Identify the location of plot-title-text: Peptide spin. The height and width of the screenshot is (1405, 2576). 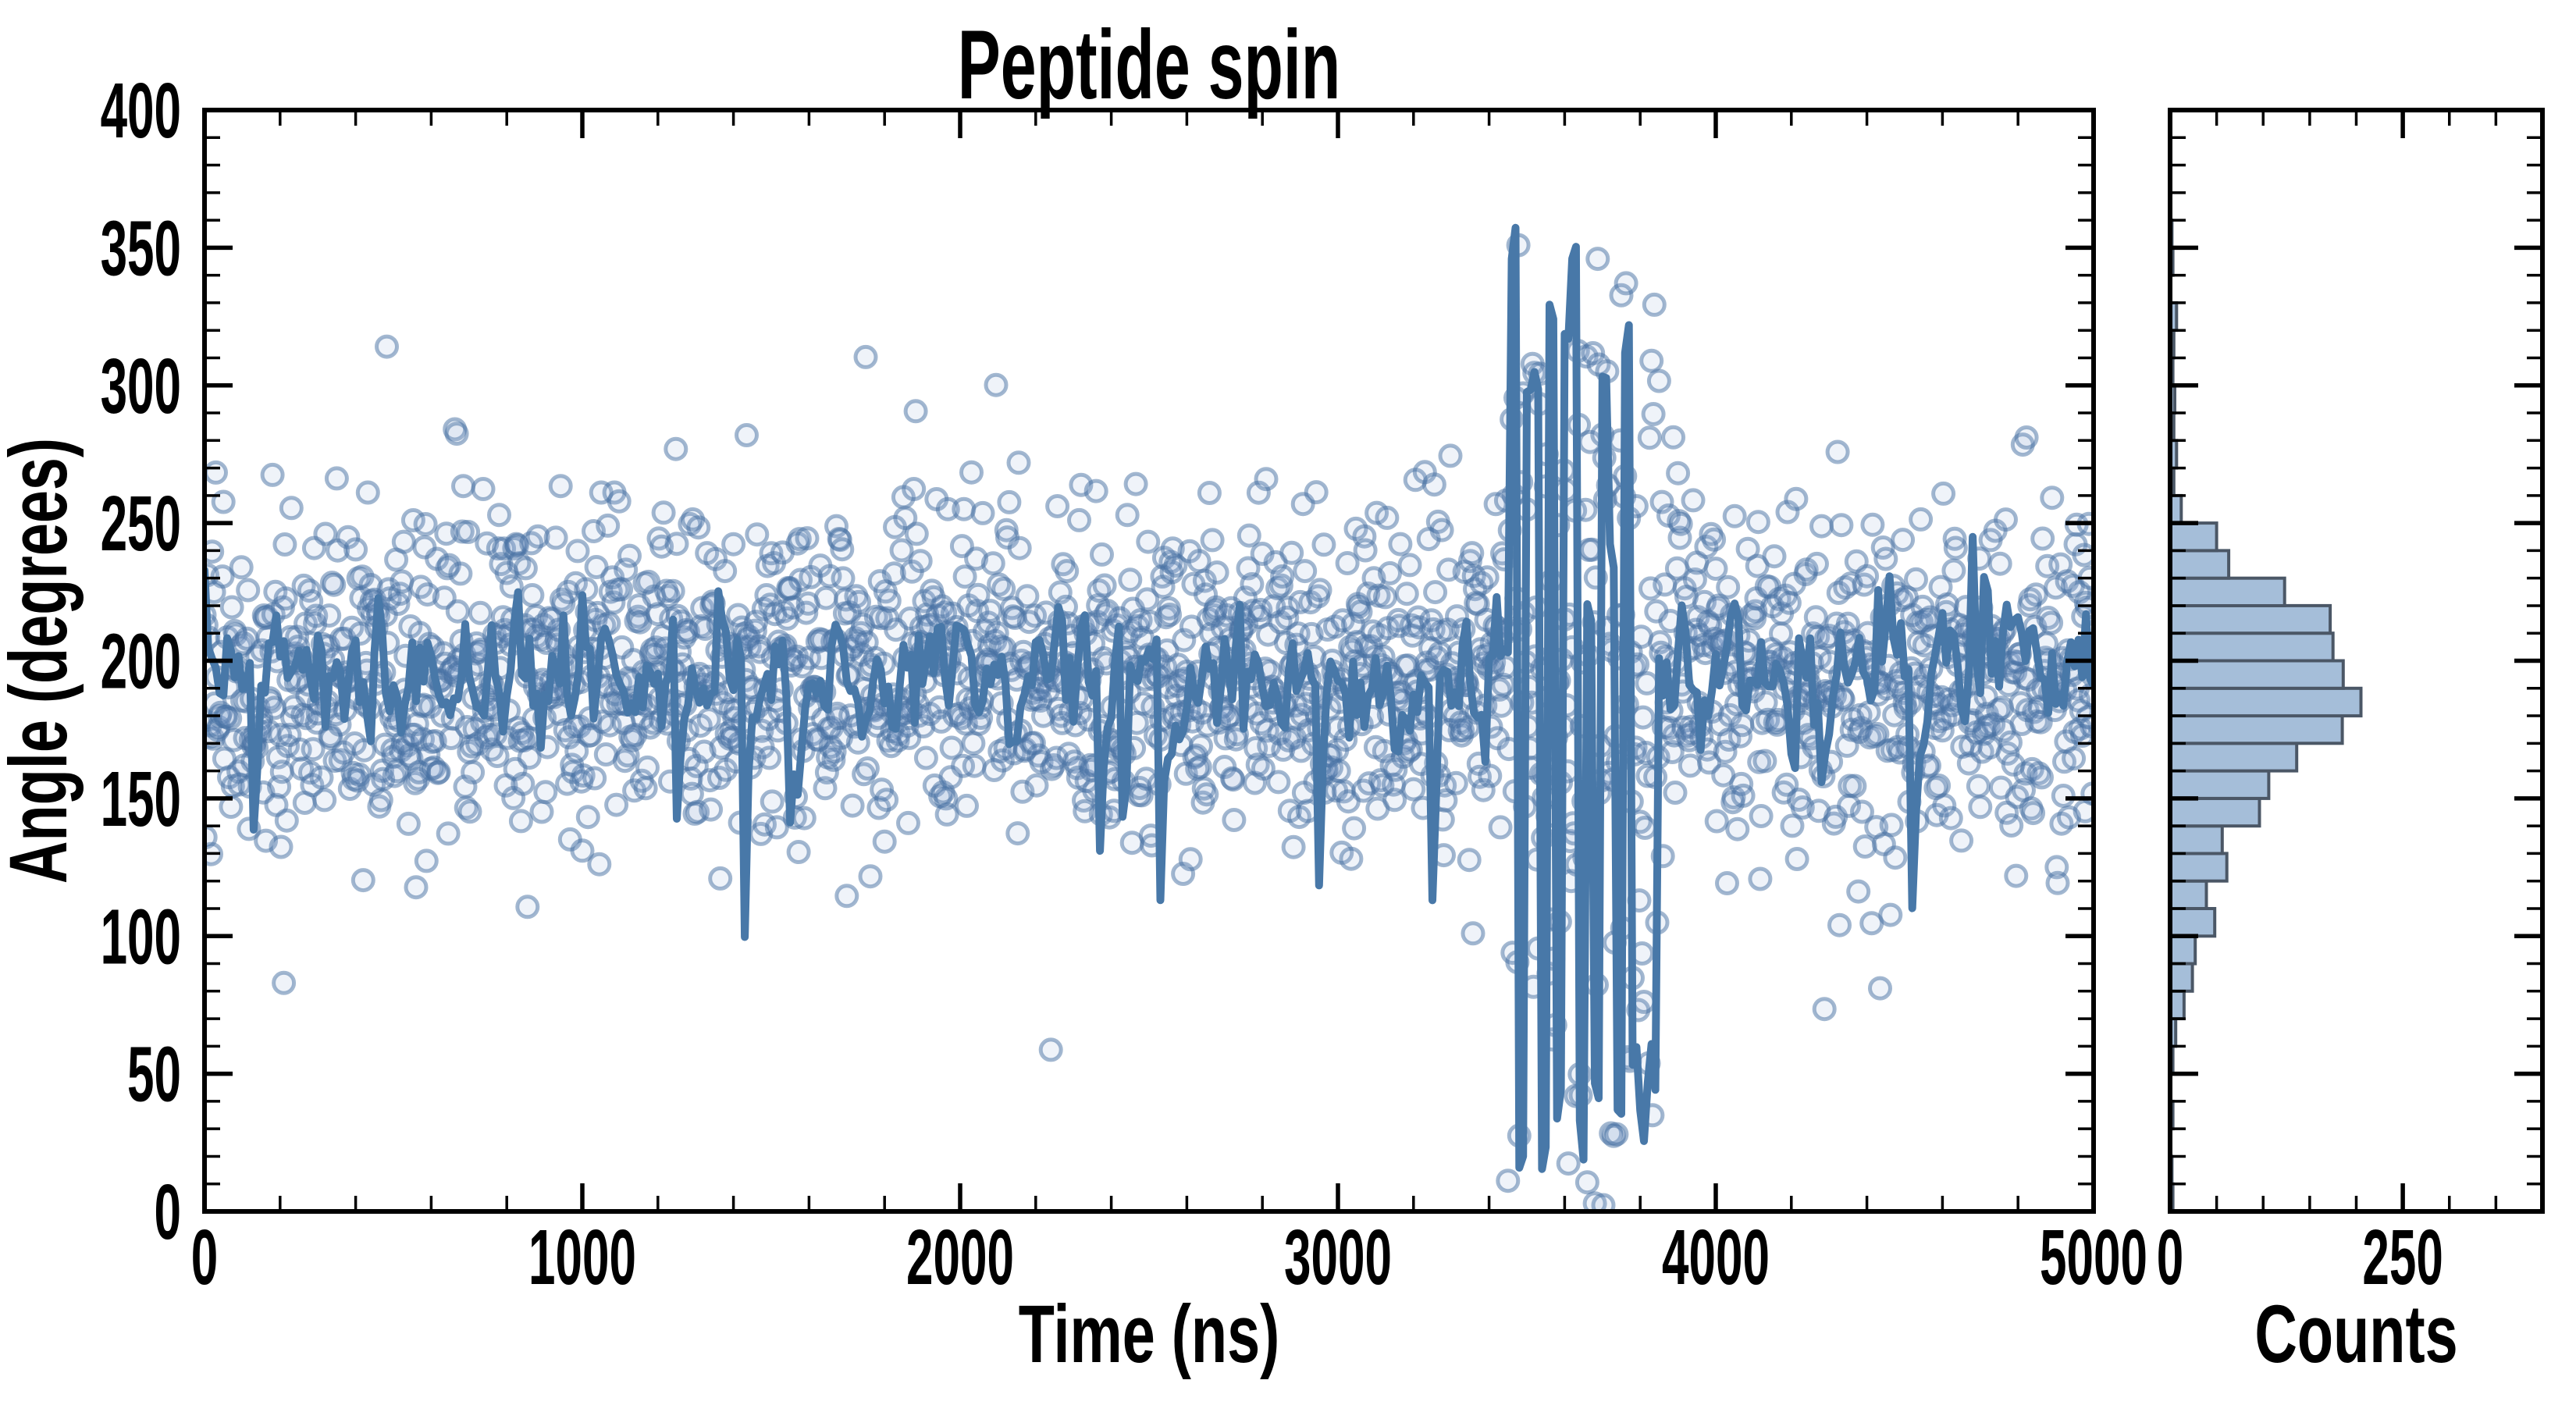
(1149, 65).